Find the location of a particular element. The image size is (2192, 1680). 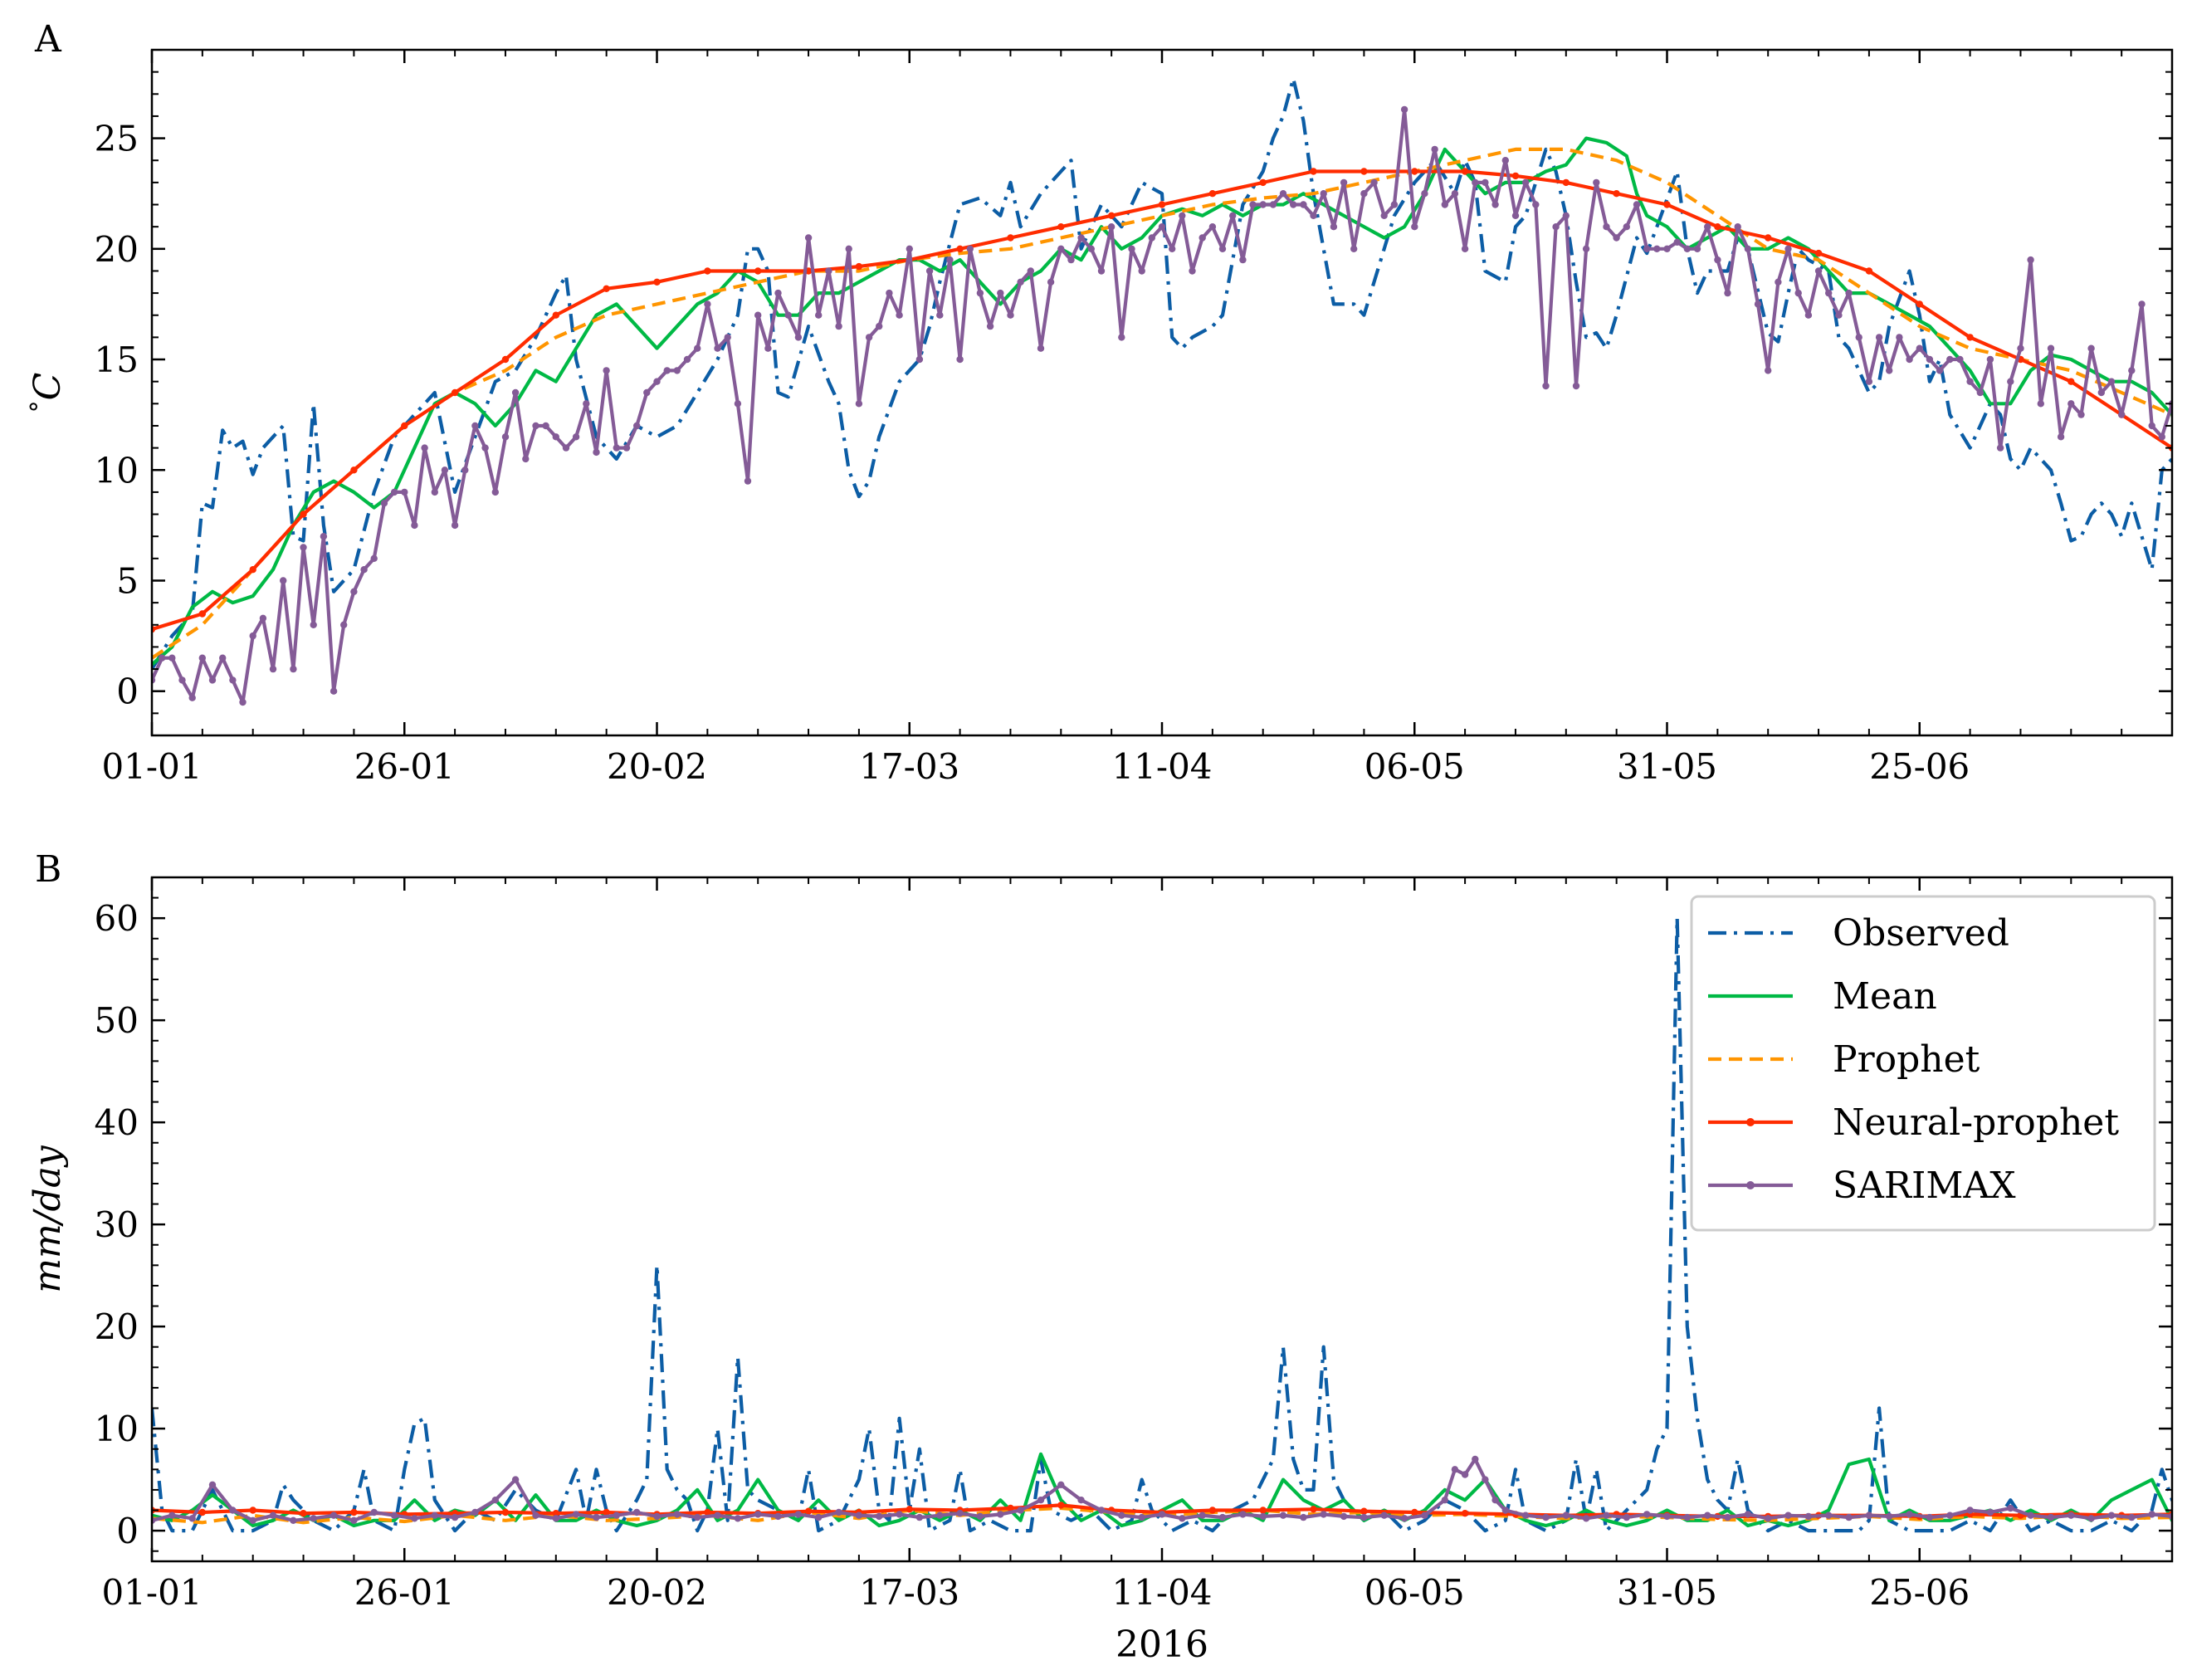

y-tick-label: 10 is located at coordinates (117, 1429).